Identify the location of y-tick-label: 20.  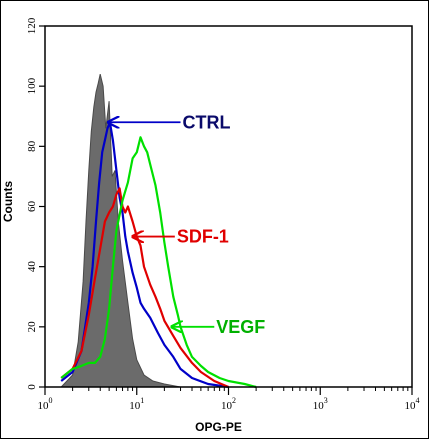
(32, 327).